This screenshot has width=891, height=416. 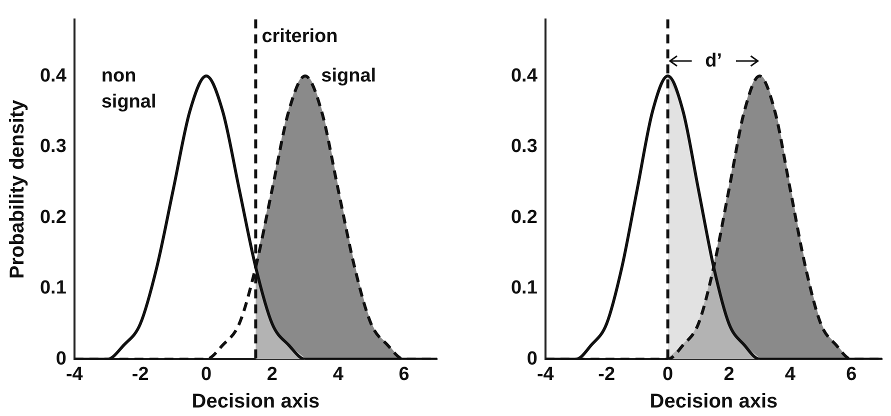 I want to click on series-label: non signal, so click(x=128, y=88).